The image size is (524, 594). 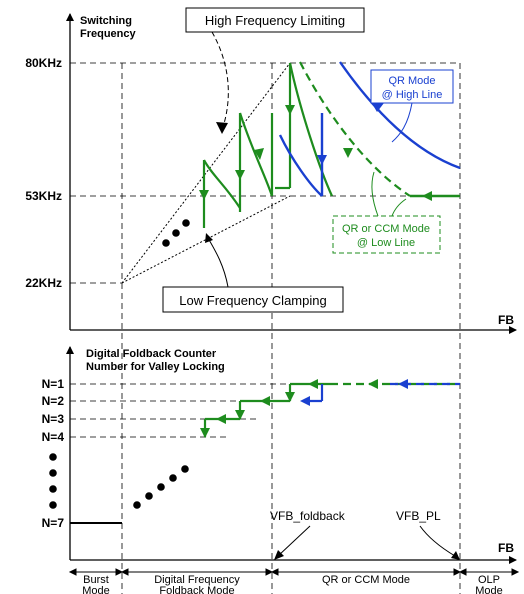 I want to click on vfb-pl-label: VFB_PL, so click(x=418, y=516).